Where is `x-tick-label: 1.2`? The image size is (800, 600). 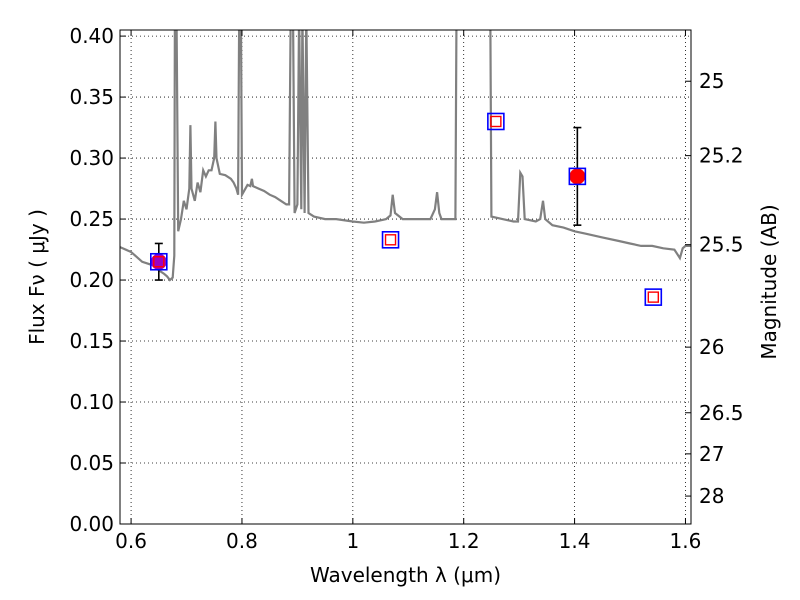
x-tick-label: 1.2 is located at coordinates (464, 541).